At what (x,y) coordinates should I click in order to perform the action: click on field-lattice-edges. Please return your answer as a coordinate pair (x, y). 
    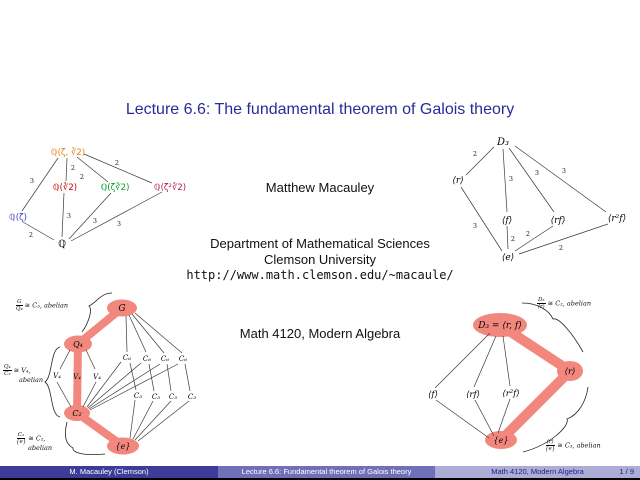
    Looking at the image, I should click on (92, 197).